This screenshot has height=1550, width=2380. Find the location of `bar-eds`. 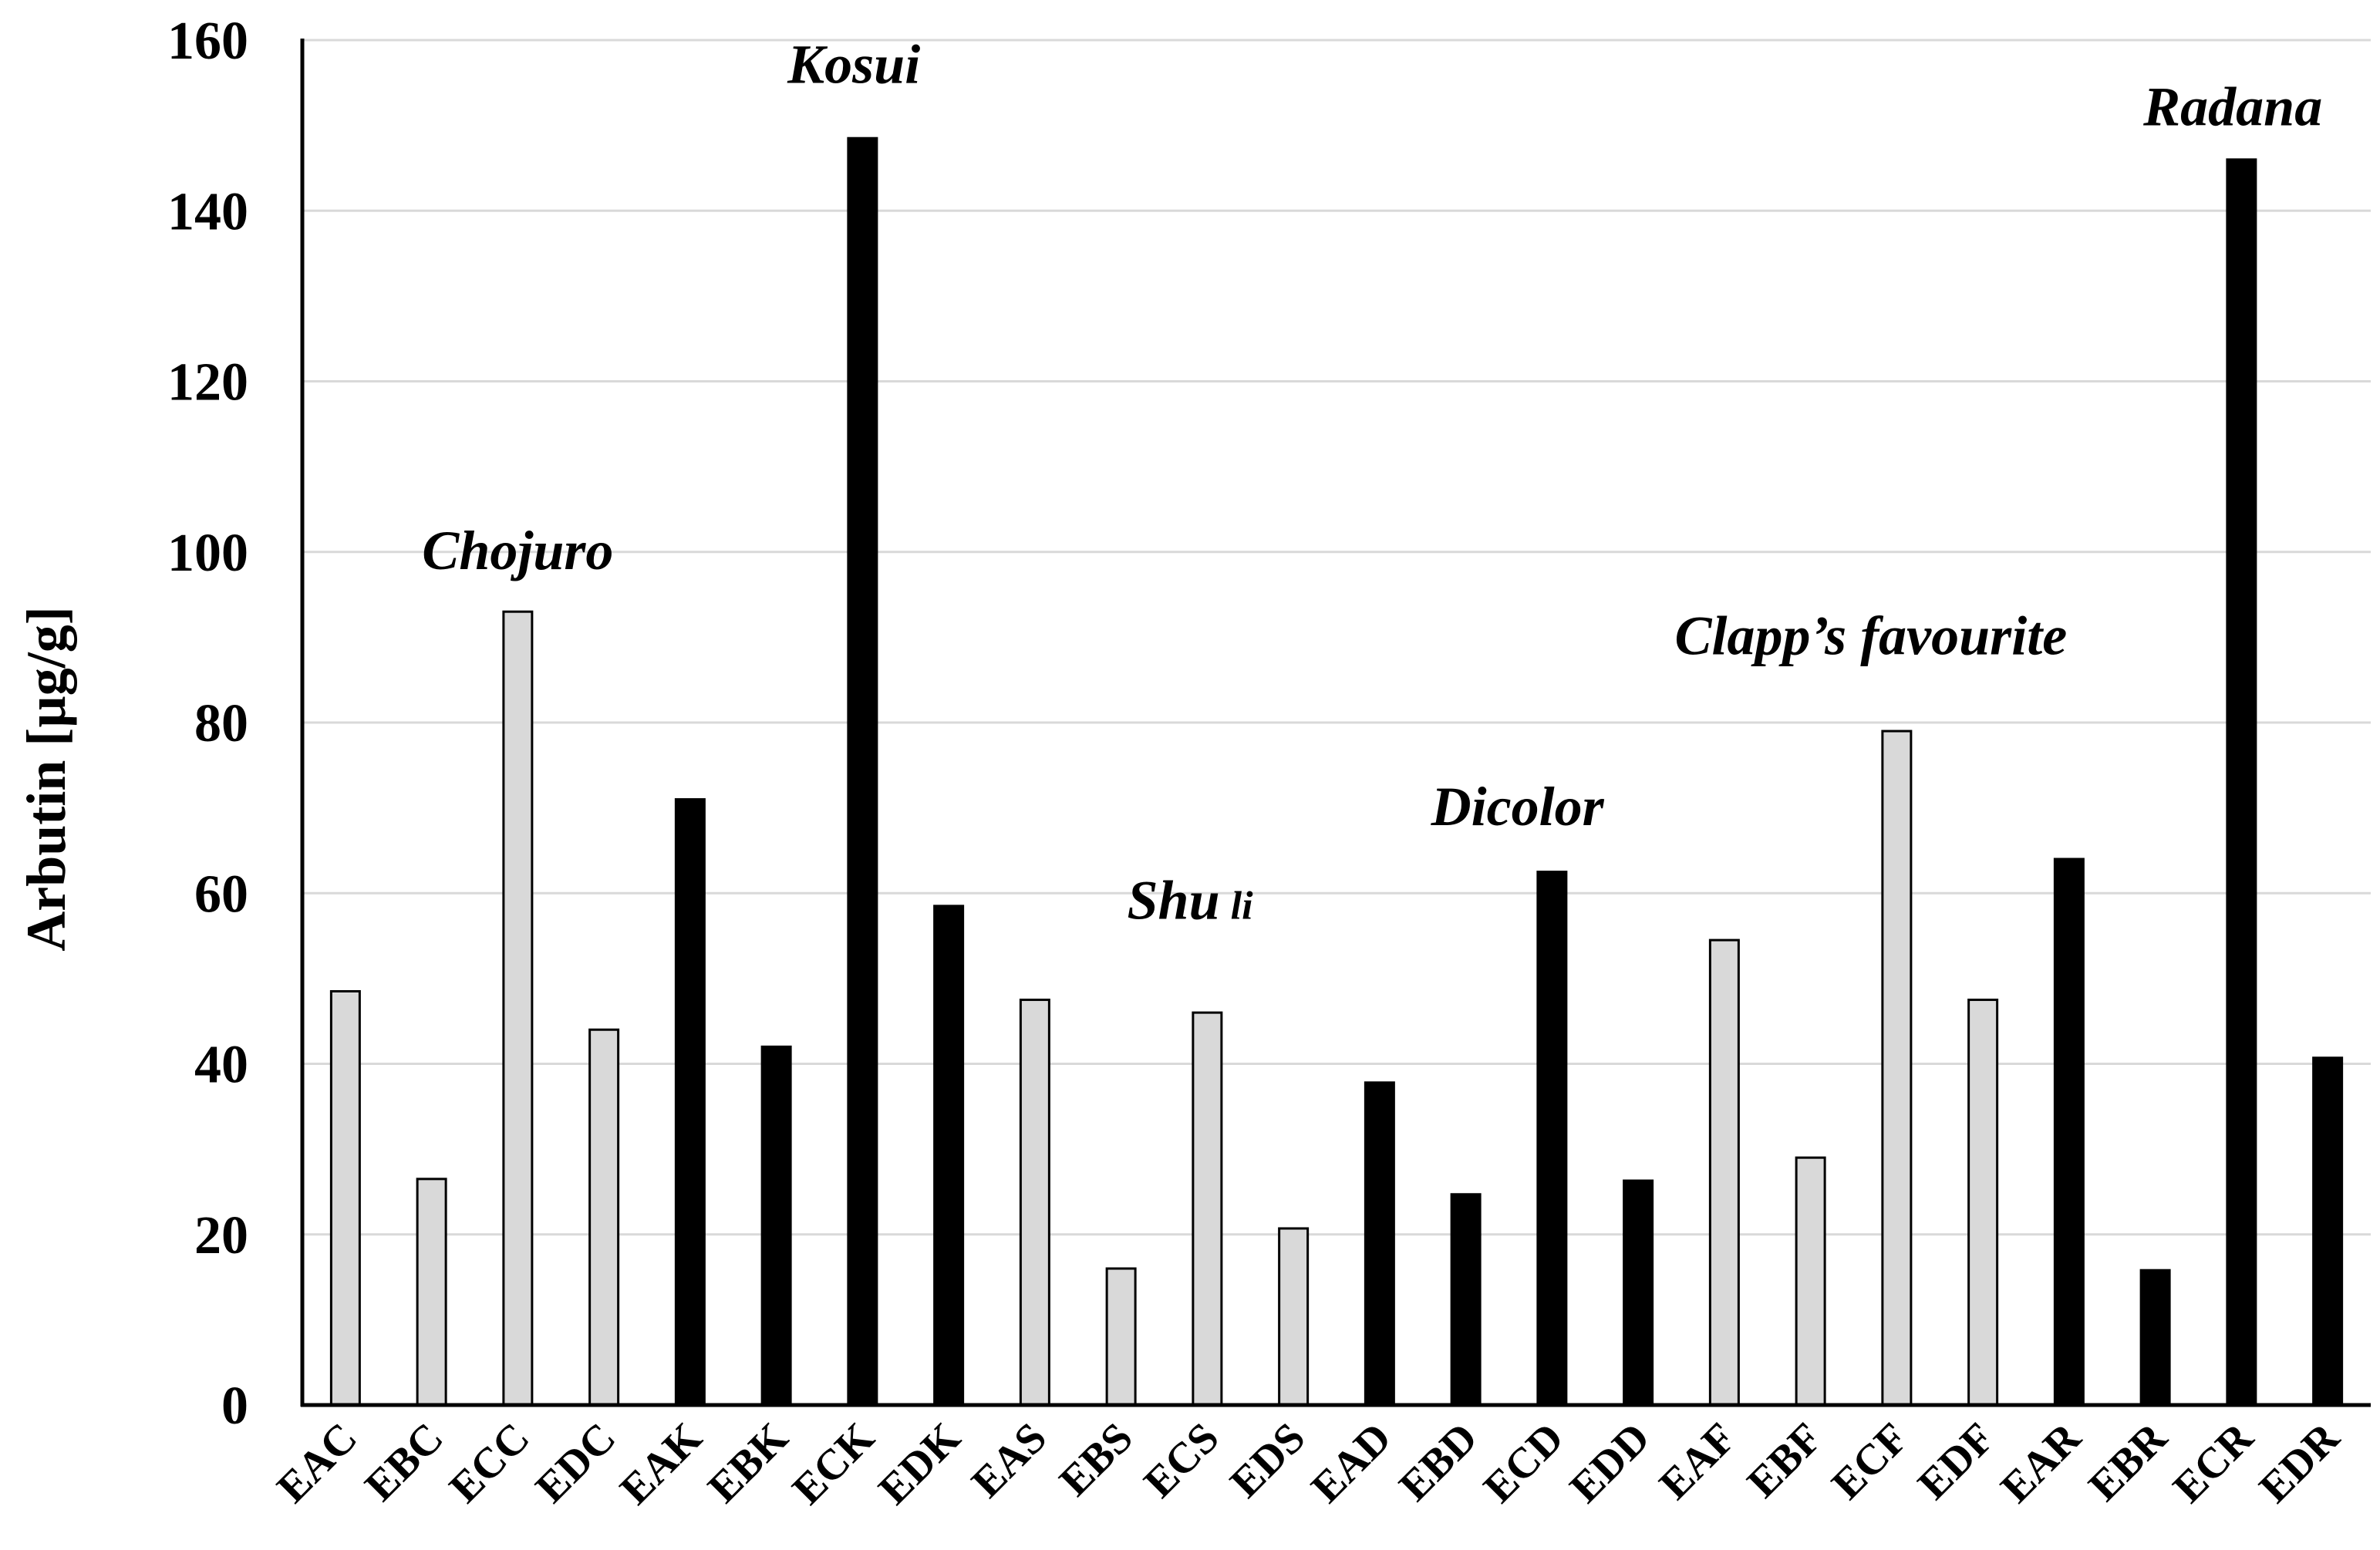

bar-eds is located at coordinates (1294, 1317).